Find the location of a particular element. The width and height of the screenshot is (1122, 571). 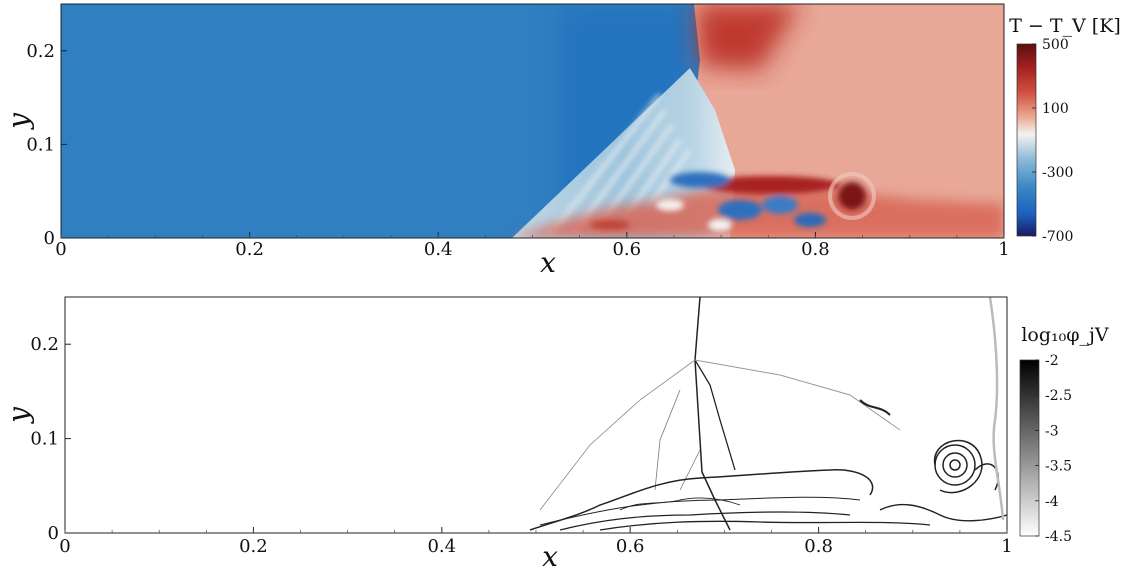

colorbar-tick-label: -2 is located at coordinates (1052, 361).